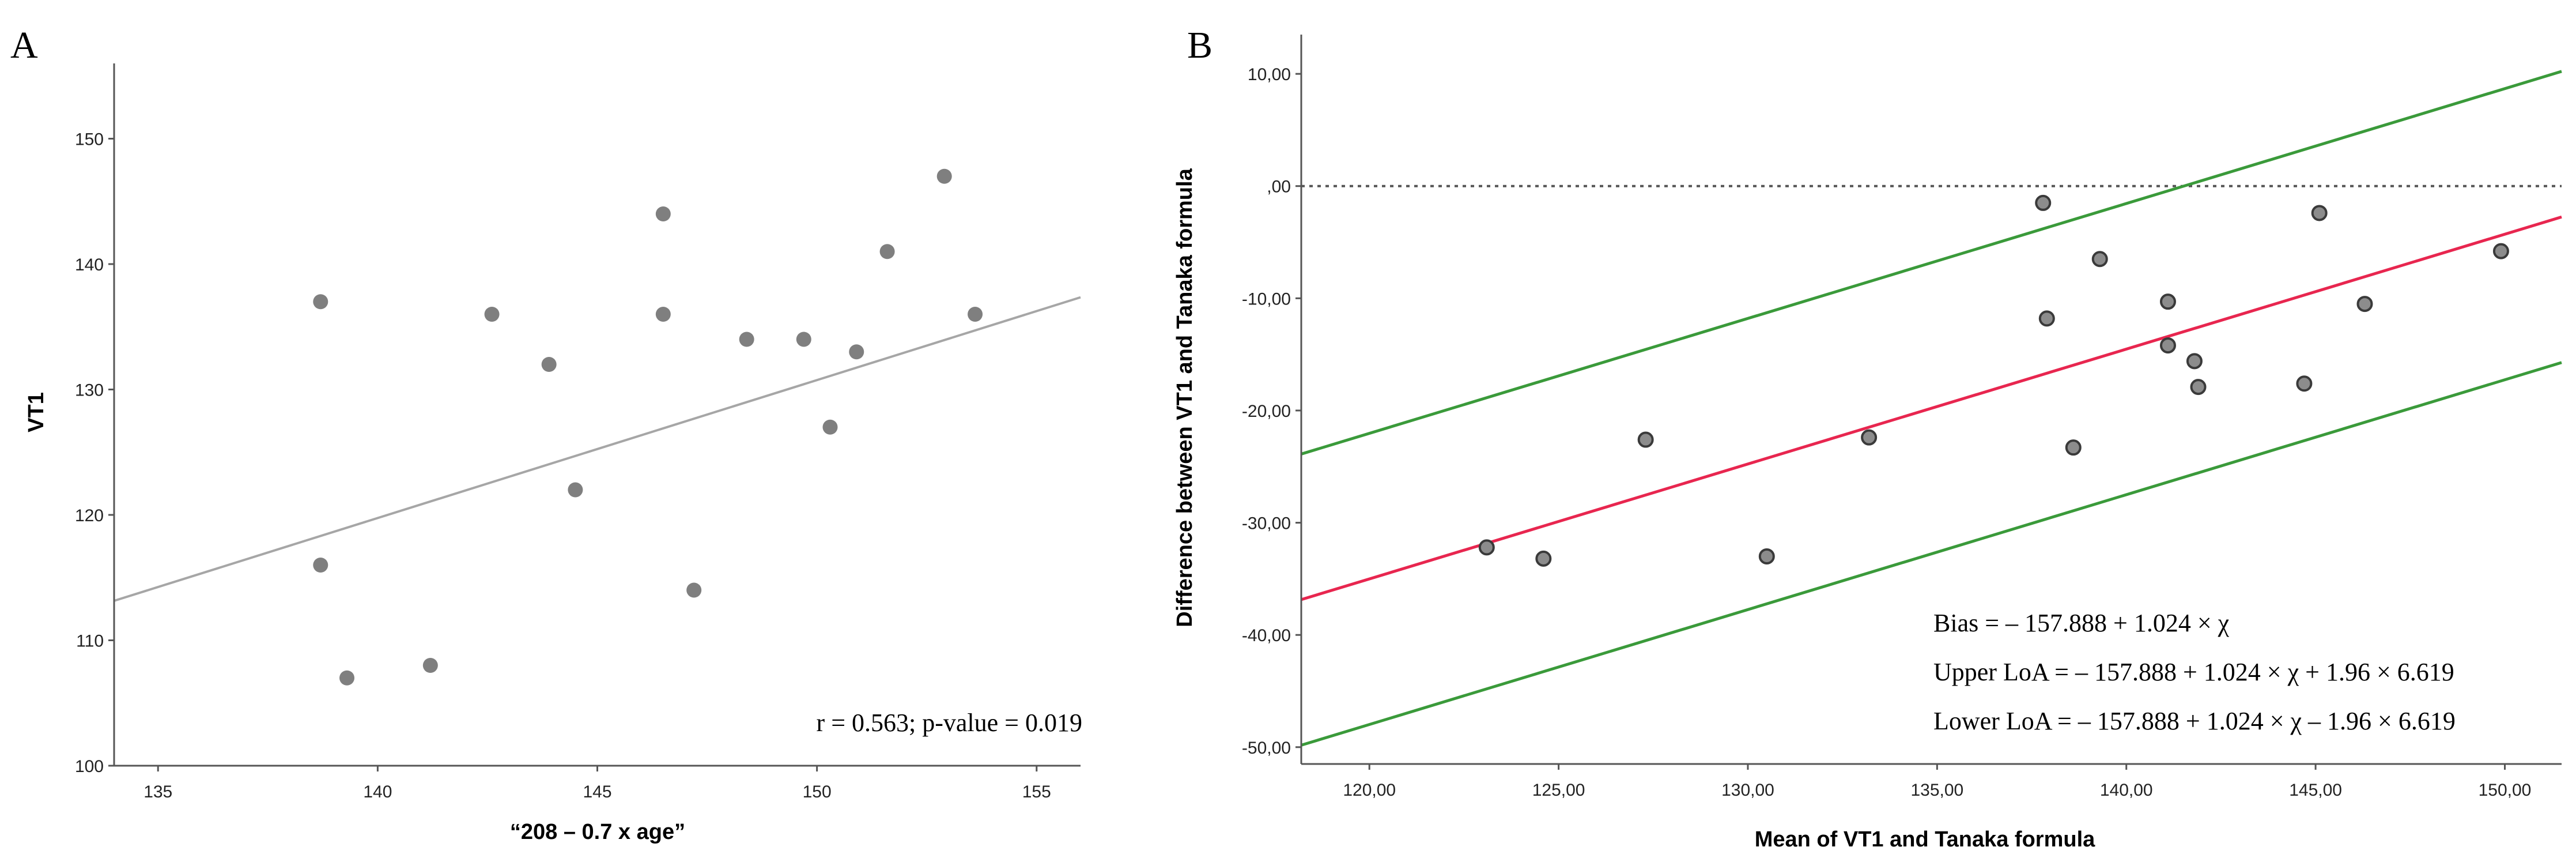  I want to click on b-x-tick-label: 145,00, so click(2315, 790).